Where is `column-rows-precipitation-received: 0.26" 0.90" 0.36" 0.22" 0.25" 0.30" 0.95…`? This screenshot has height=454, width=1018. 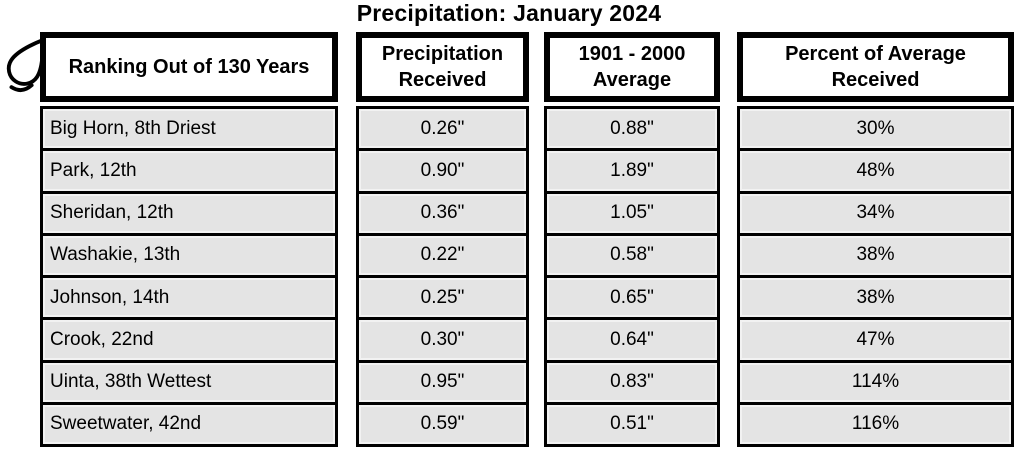 column-rows-precipitation-received: 0.26" 0.90" 0.36" 0.22" 0.25" 0.30" 0.95… is located at coordinates (442, 276).